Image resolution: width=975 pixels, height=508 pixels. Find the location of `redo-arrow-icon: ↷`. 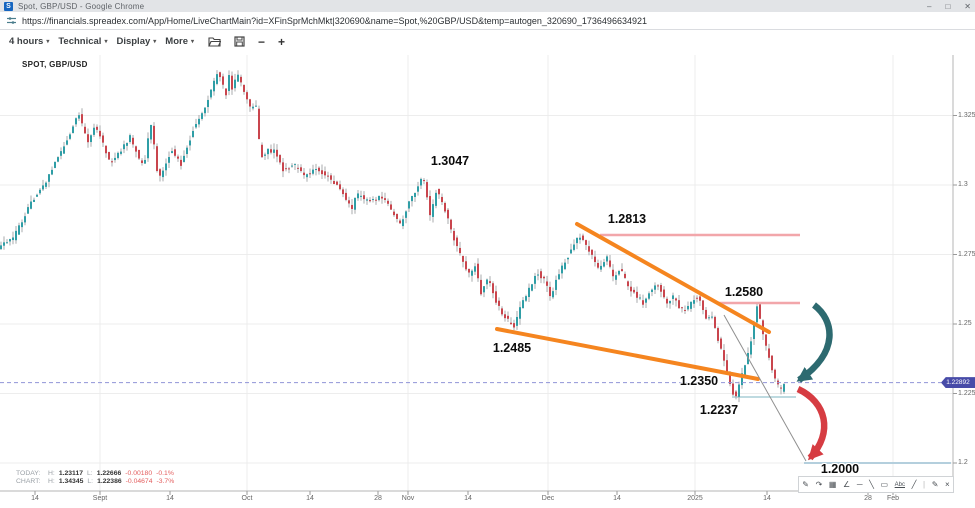

redo-arrow-icon: ↷ is located at coordinates (819, 484).